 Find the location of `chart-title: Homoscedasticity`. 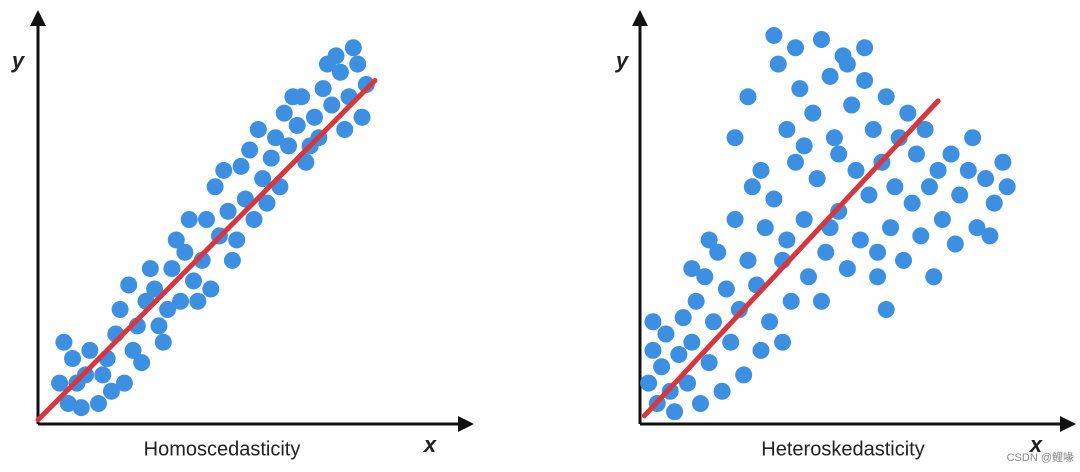

chart-title: Homoscedasticity is located at coordinates (222, 449).